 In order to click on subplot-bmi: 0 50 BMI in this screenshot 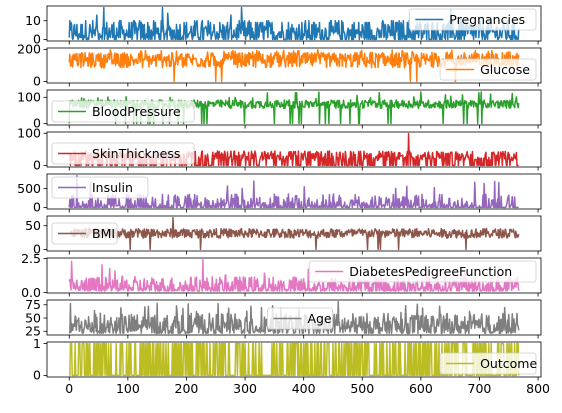, I will do `click(283, 236)`.